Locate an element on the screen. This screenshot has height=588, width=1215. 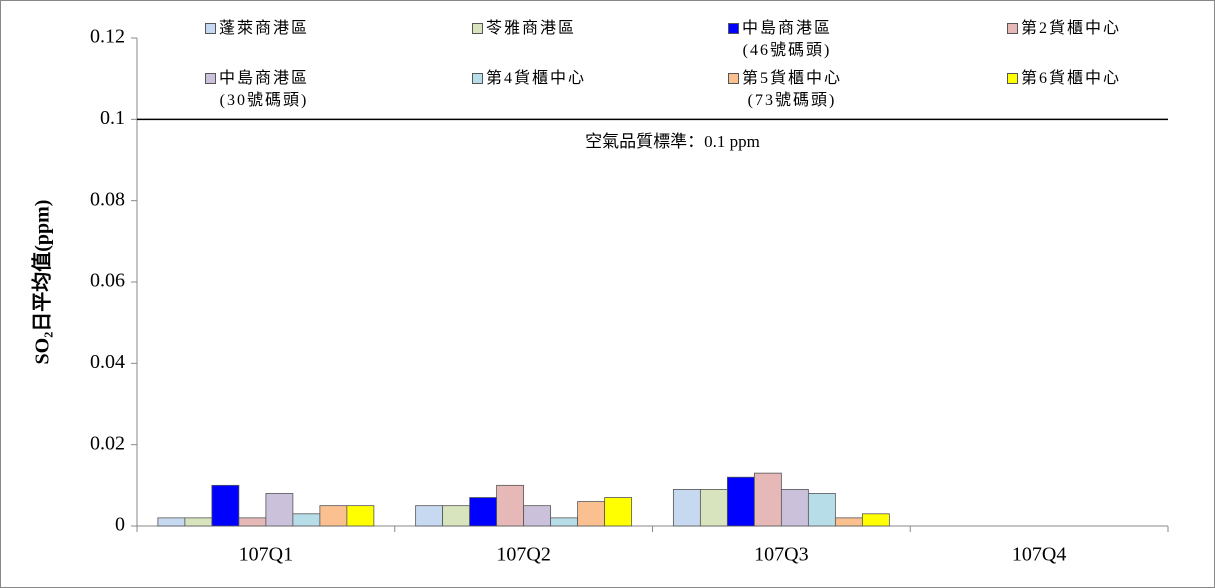
y-tick-label: 0.02 is located at coordinates (107, 443).